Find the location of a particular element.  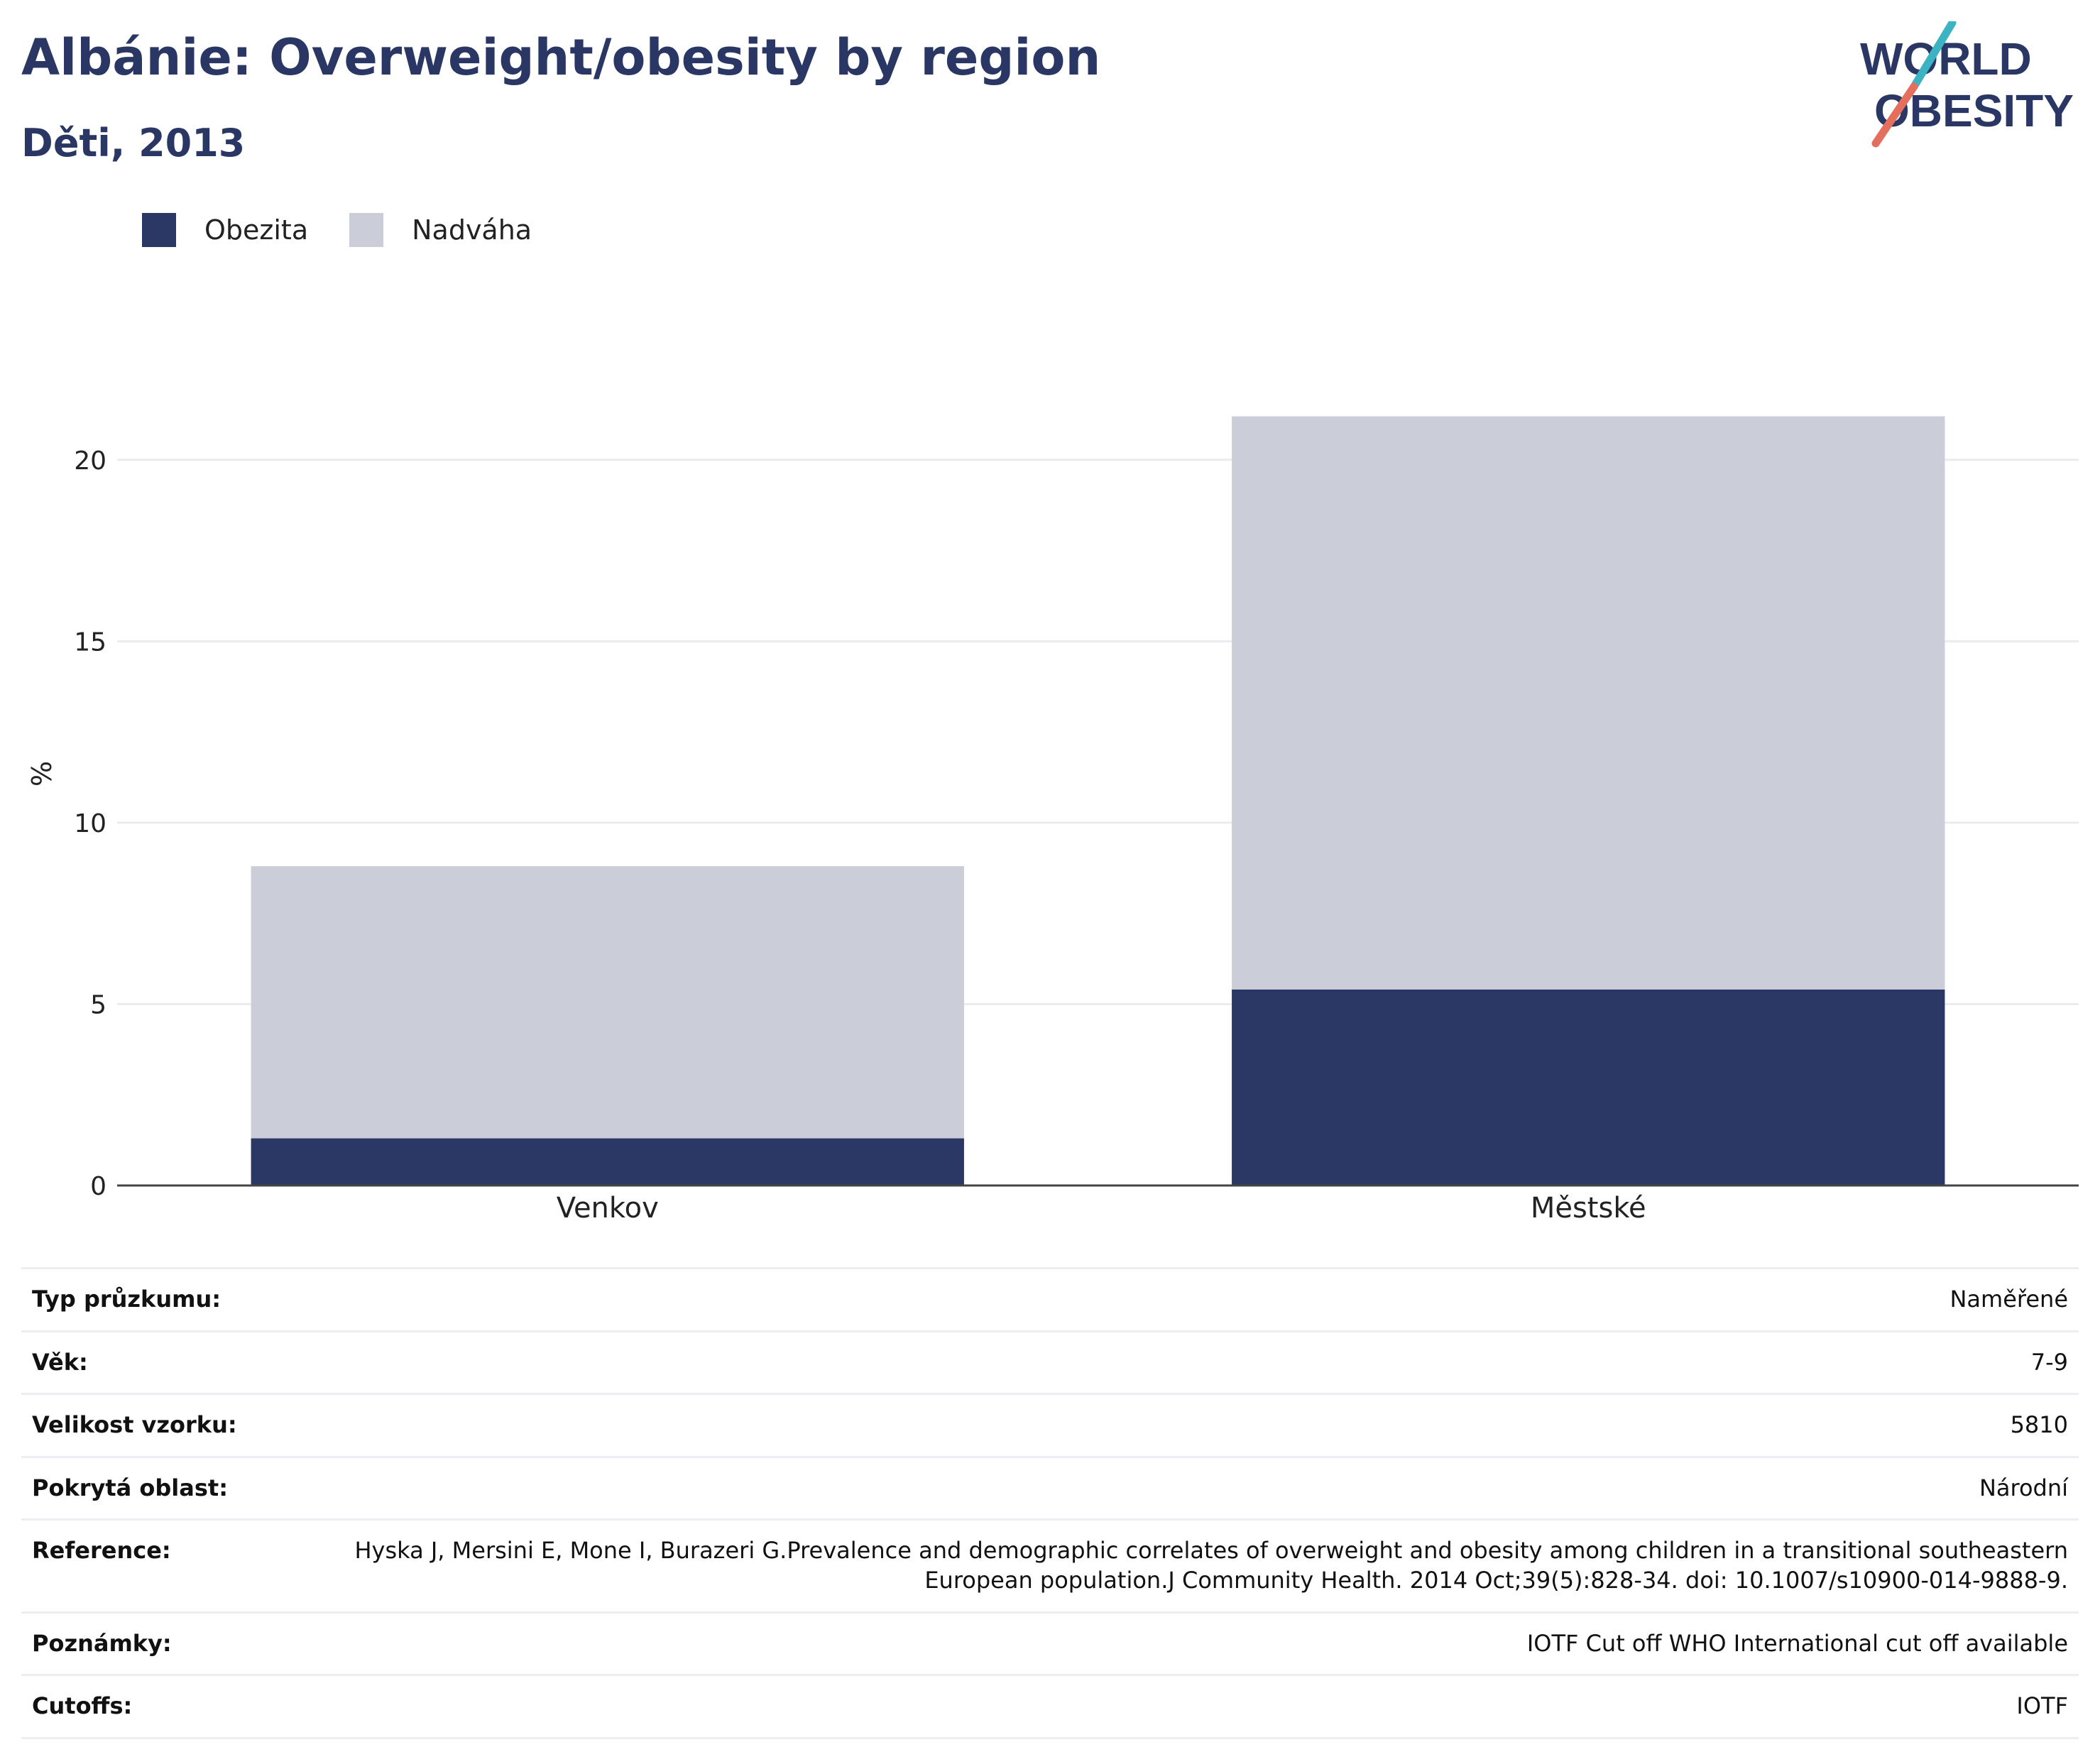

logo-line-1: WORLD is located at coordinates (1946, 58).